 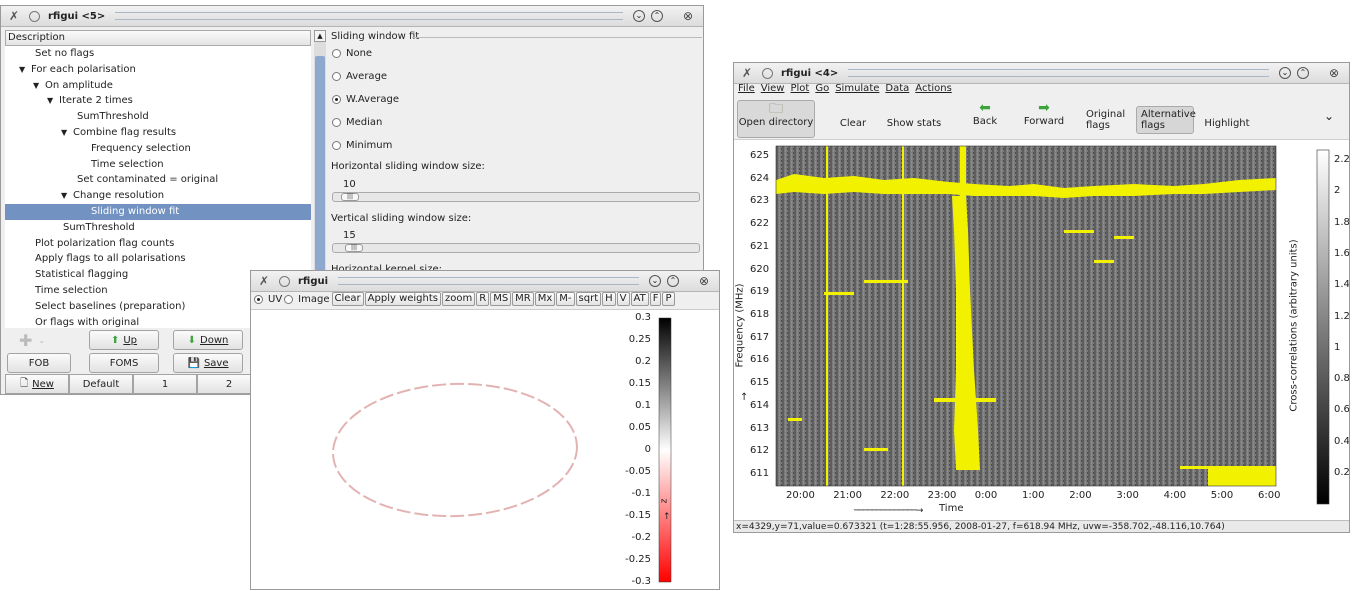 What do you see at coordinates (101, 384) in the screenshot?
I see `default-button: Default` at bounding box center [101, 384].